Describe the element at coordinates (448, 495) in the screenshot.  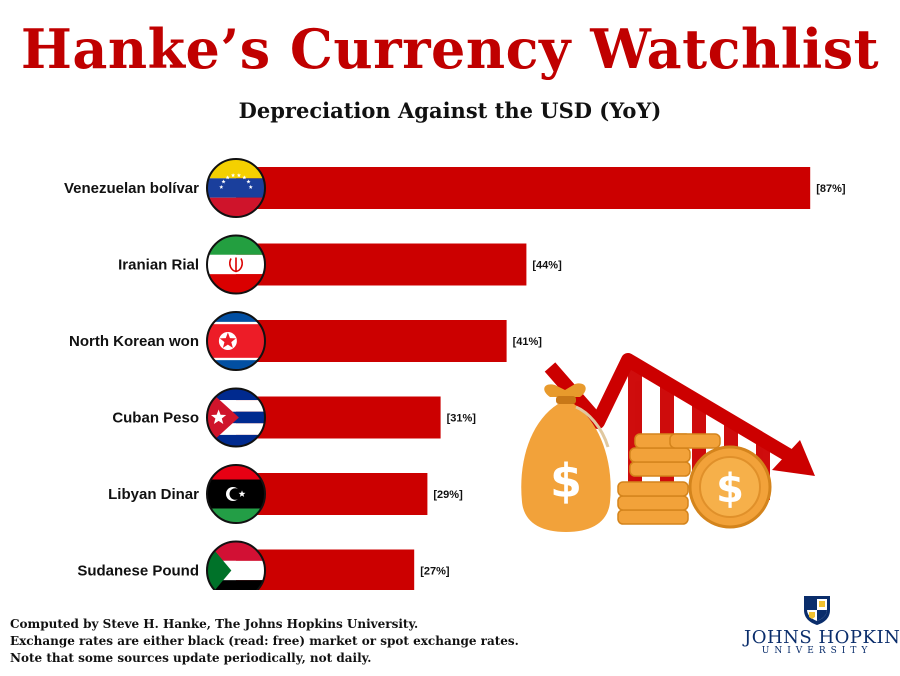
I see `data-label: [29%]` at that location.